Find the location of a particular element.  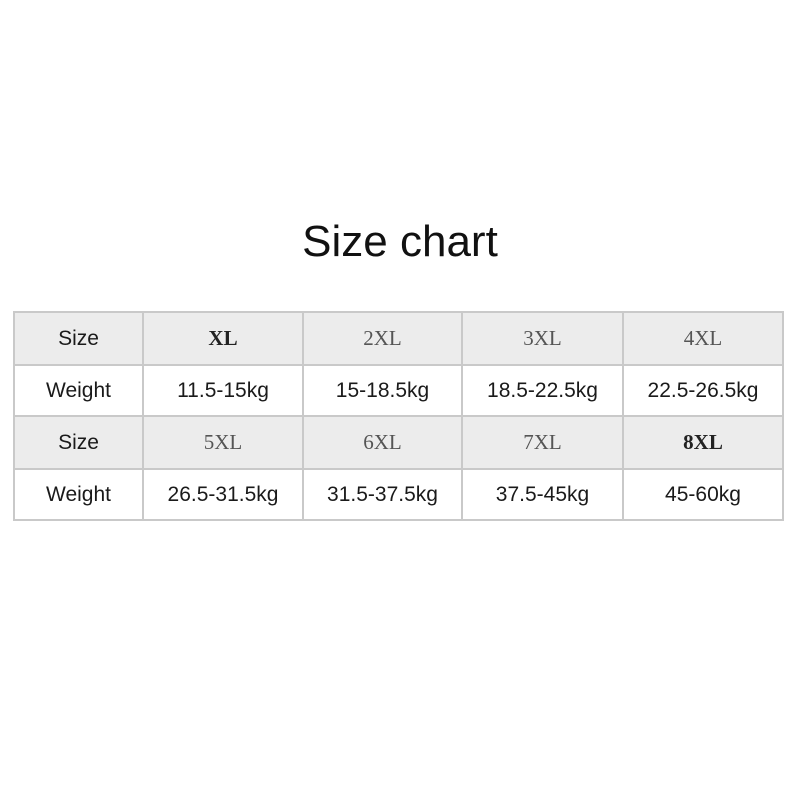

page-title: Size chart is located at coordinates (400, 241).